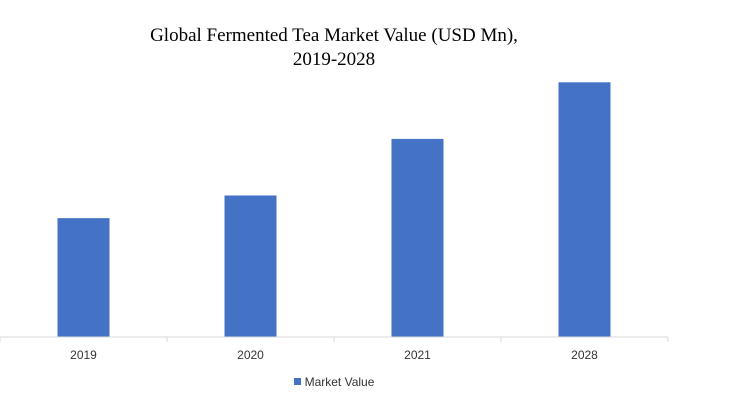  I want to click on bar-2020, so click(250, 266).